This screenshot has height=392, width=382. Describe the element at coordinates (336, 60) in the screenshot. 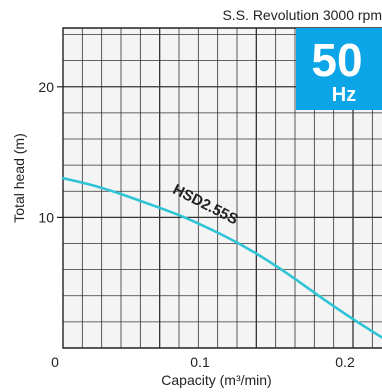

I see `frequency-value: 50` at that location.